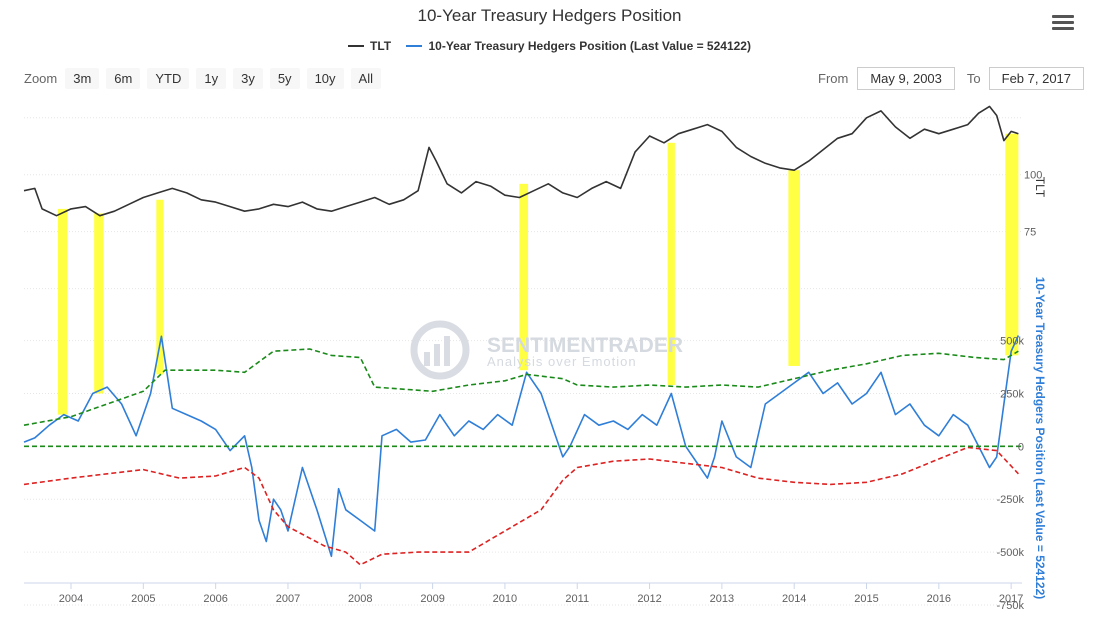  What do you see at coordinates (248, 78) in the screenshot?
I see `zoom-button-3y: 3y` at bounding box center [248, 78].